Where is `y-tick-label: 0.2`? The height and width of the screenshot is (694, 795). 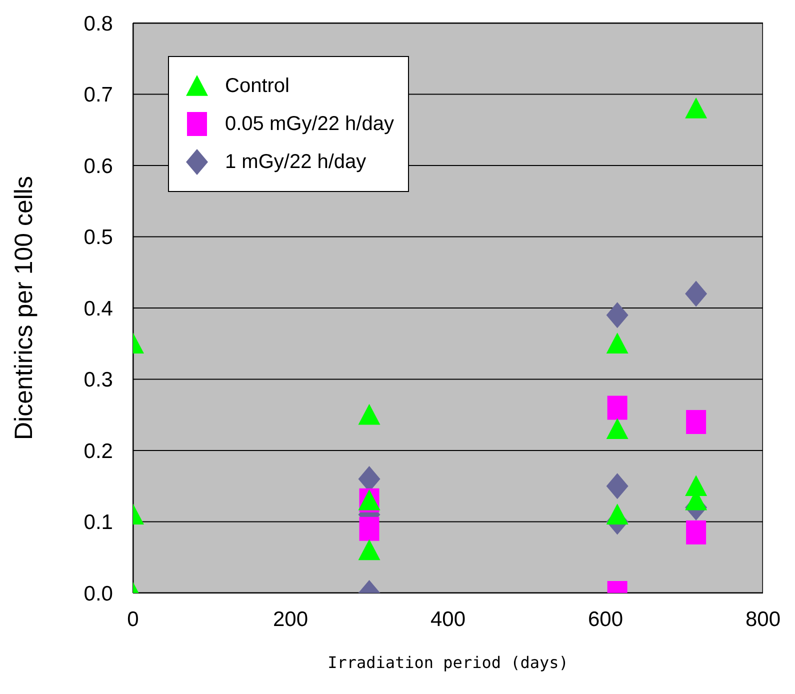 y-tick-label: 0.2 is located at coordinates (98, 451).